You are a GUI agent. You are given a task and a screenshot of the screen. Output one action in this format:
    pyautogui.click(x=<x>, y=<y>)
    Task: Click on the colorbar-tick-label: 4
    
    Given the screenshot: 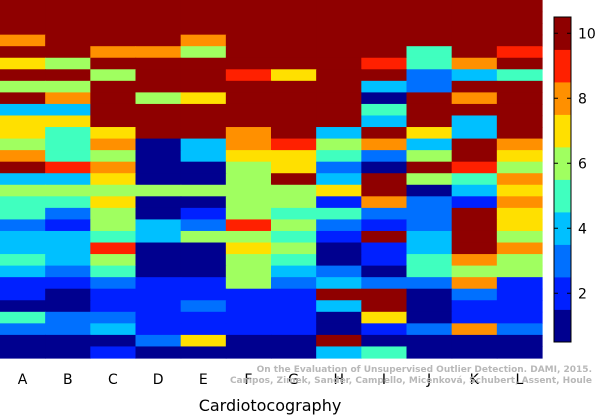 What is the action you would take?
    pyautogui.click(x=582, y=229)
    